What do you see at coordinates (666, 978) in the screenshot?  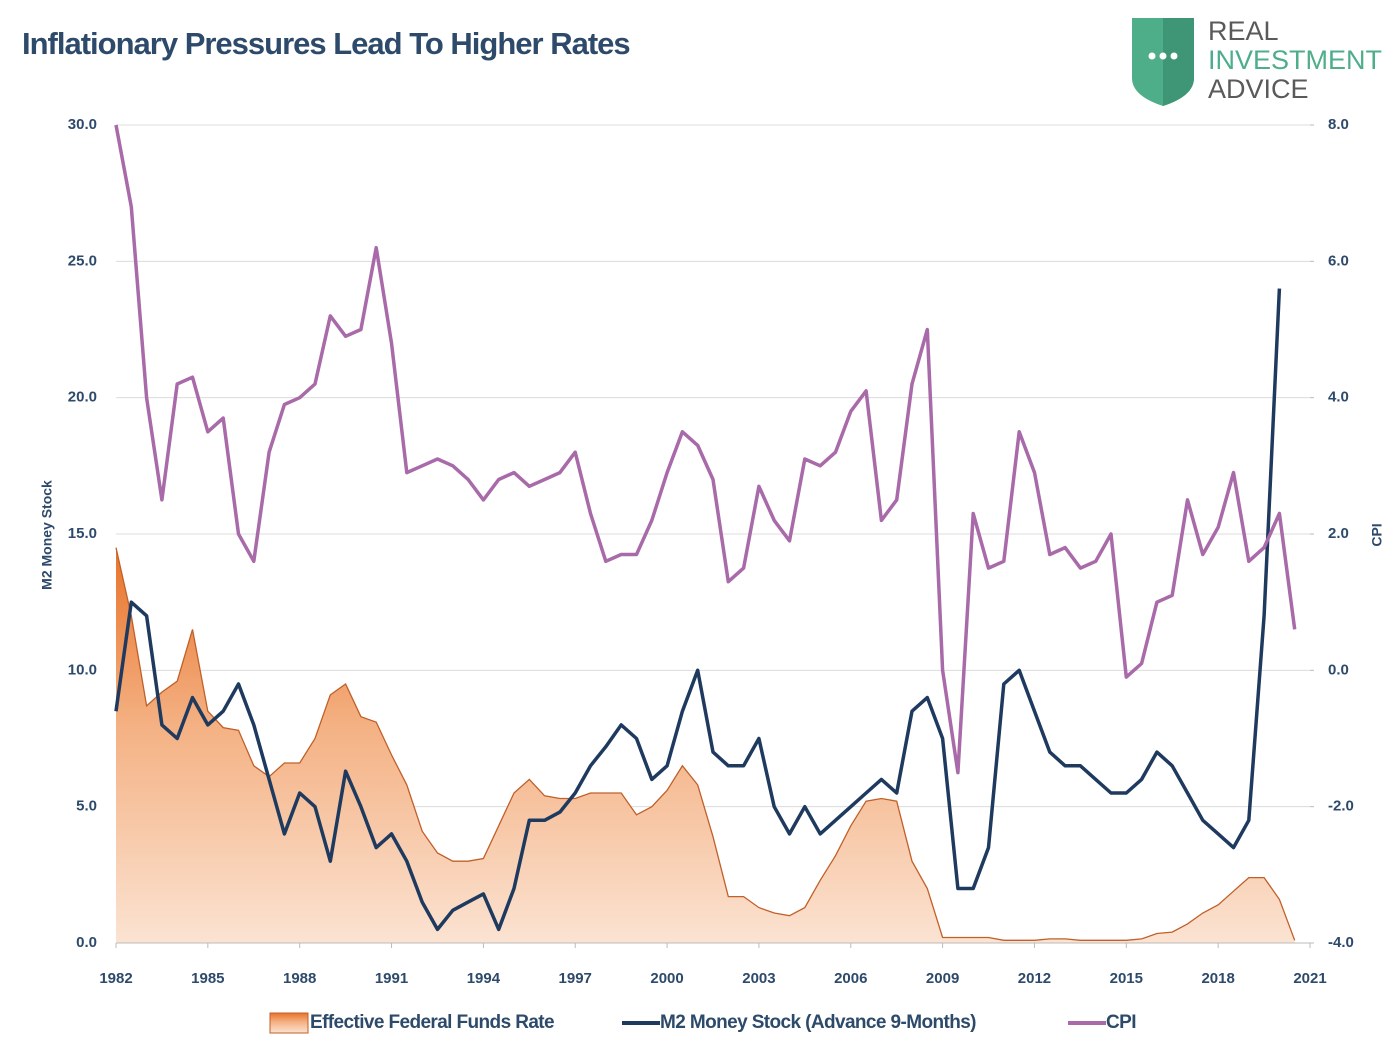 I see `x-tick-label: 2000` at bounding box center [666, 978].